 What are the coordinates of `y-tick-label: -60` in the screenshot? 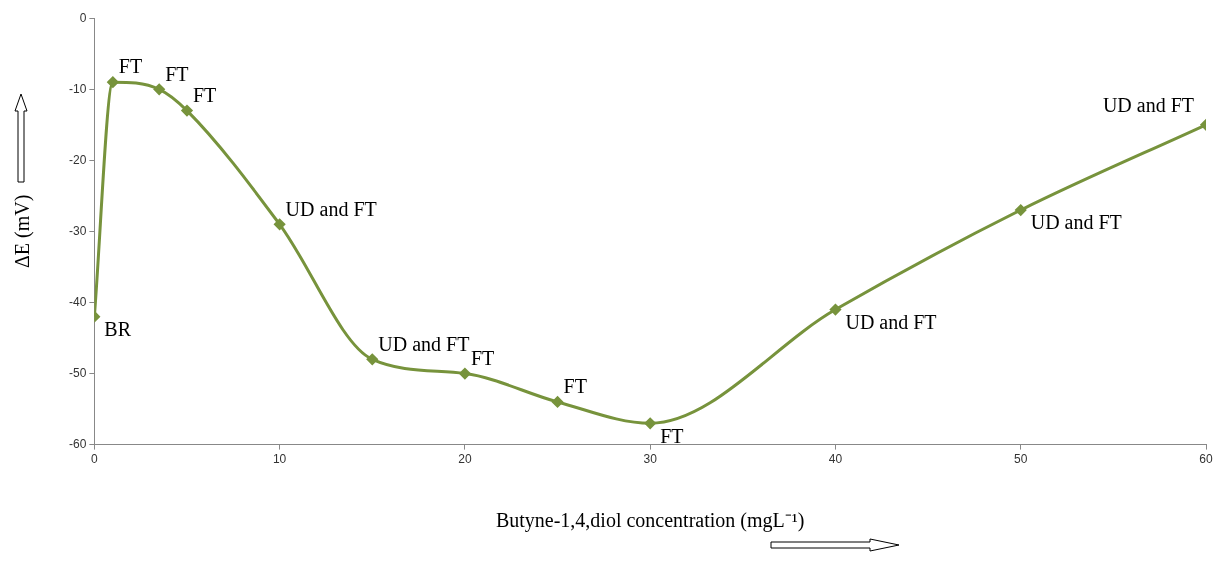 It's located at (78, 443).